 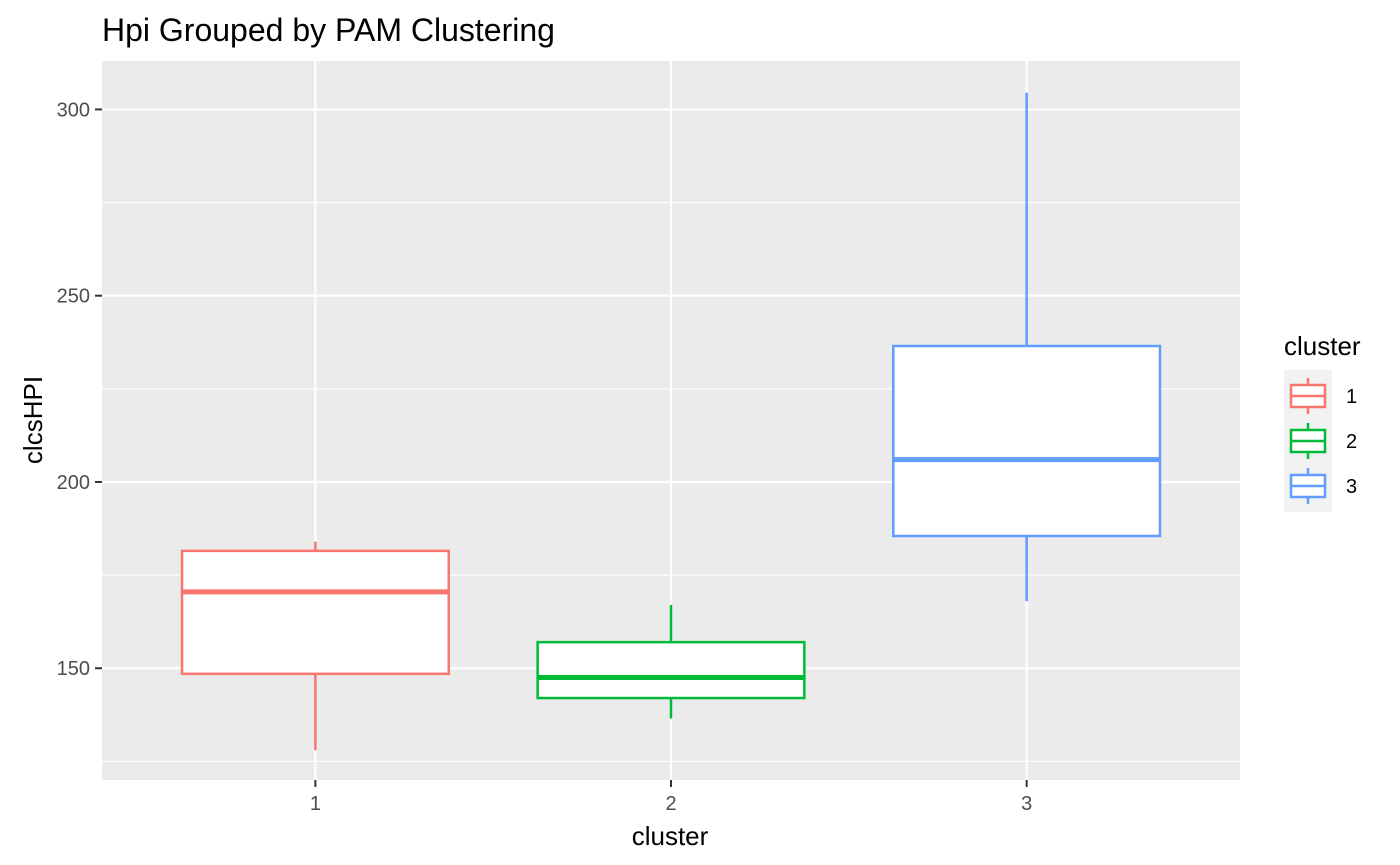 What do you see at coordinates (1323, 441) in the screenshot?
I see `legend-item-2: 2` at bounding box center [1323, 441].